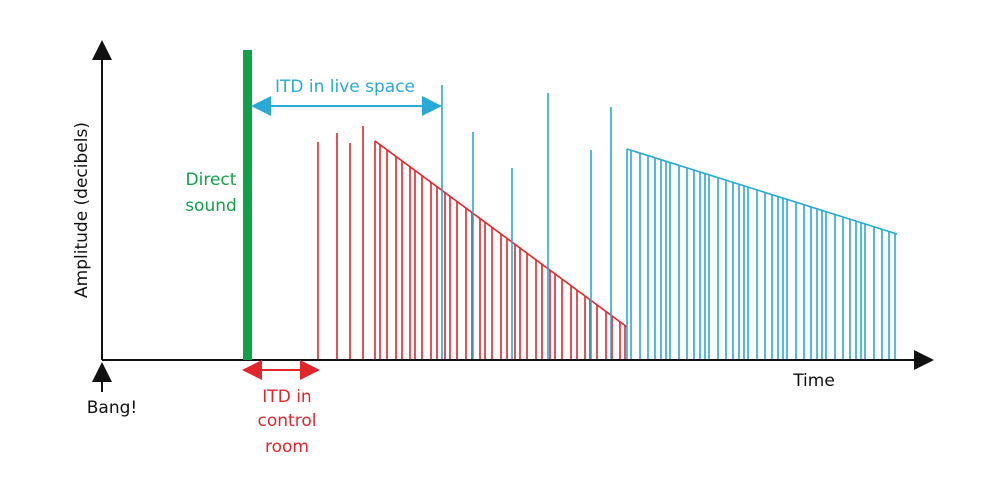 This screenshot has width=1000, height=500. Describe the element at coordinates (247, 205) in the screenshot. I see `direct-sound-bar` at that location.